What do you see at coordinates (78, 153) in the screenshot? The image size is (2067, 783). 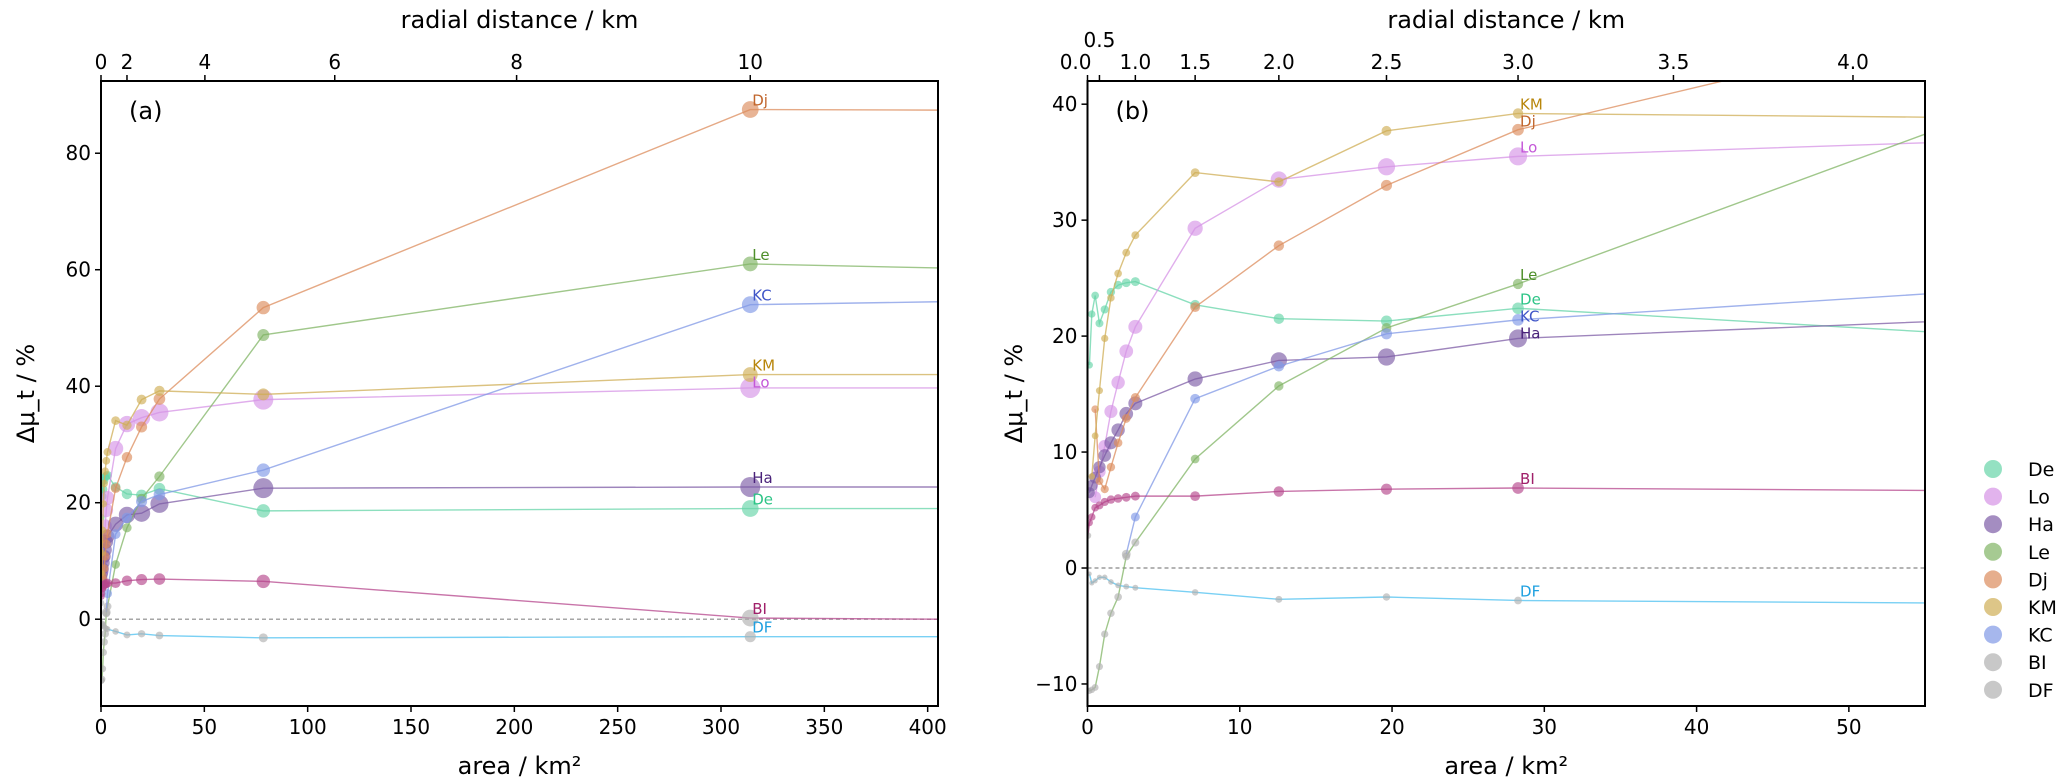 I see `y-tick-label: 80` at bounding box center [78, 153].